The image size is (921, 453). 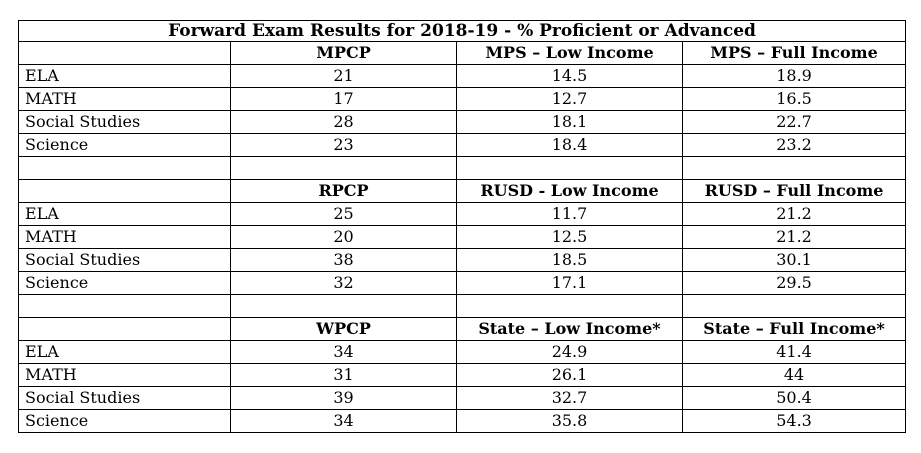 What do you see at coordinates (343, 260) in the screenshot?
I see `table-cell: 38` at bounding box center [343, 260].